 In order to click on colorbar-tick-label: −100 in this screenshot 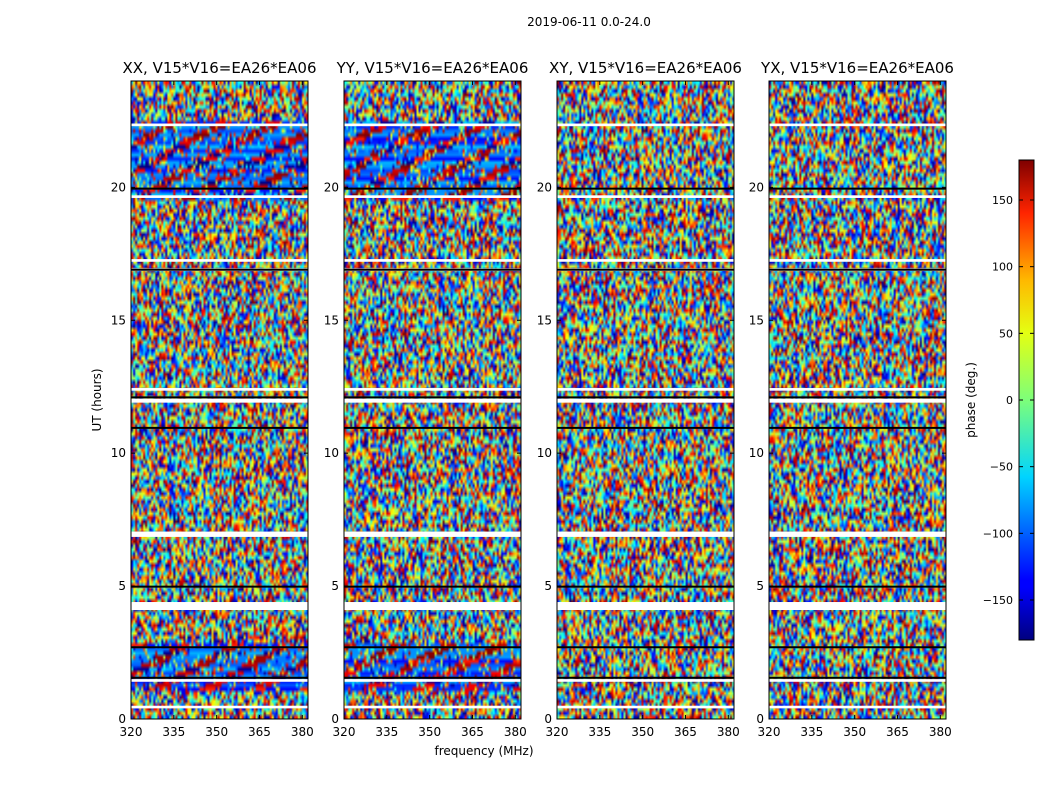, I will do `click(998, 533)`.